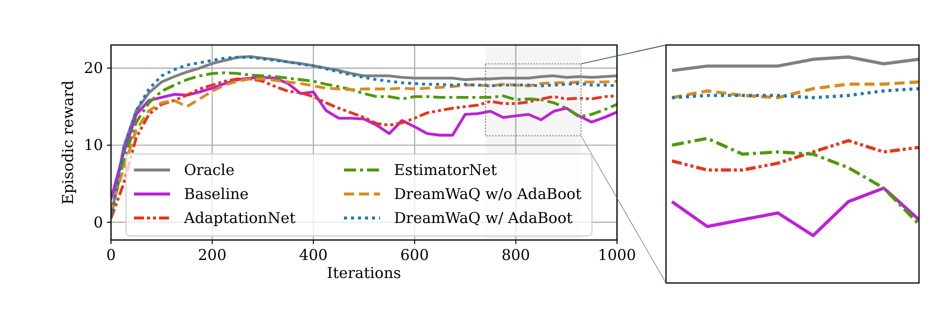  What do you see at coordinates (98, 222) in the screenshot?
I see `y-tick-label: 0` at bounding box center [98, 222].